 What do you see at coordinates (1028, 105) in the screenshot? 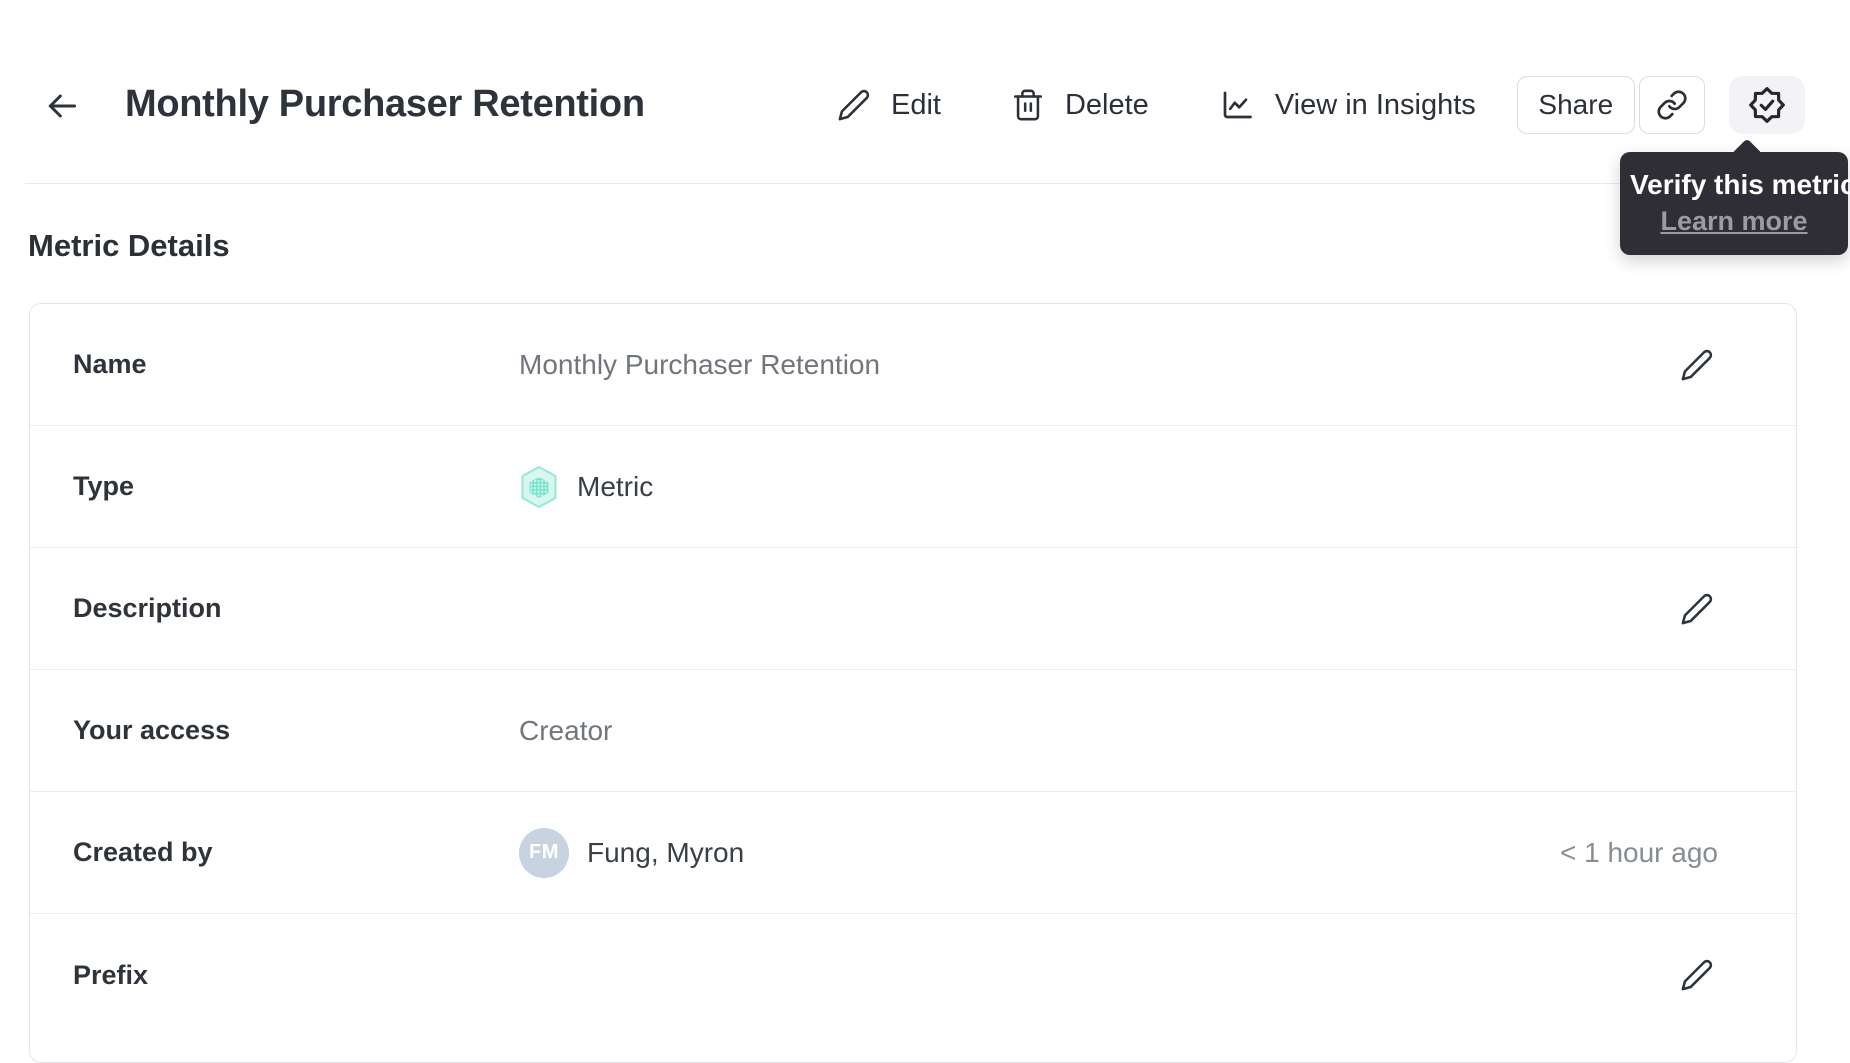
I see `trash-icon` at bounding box center [1028, 105].